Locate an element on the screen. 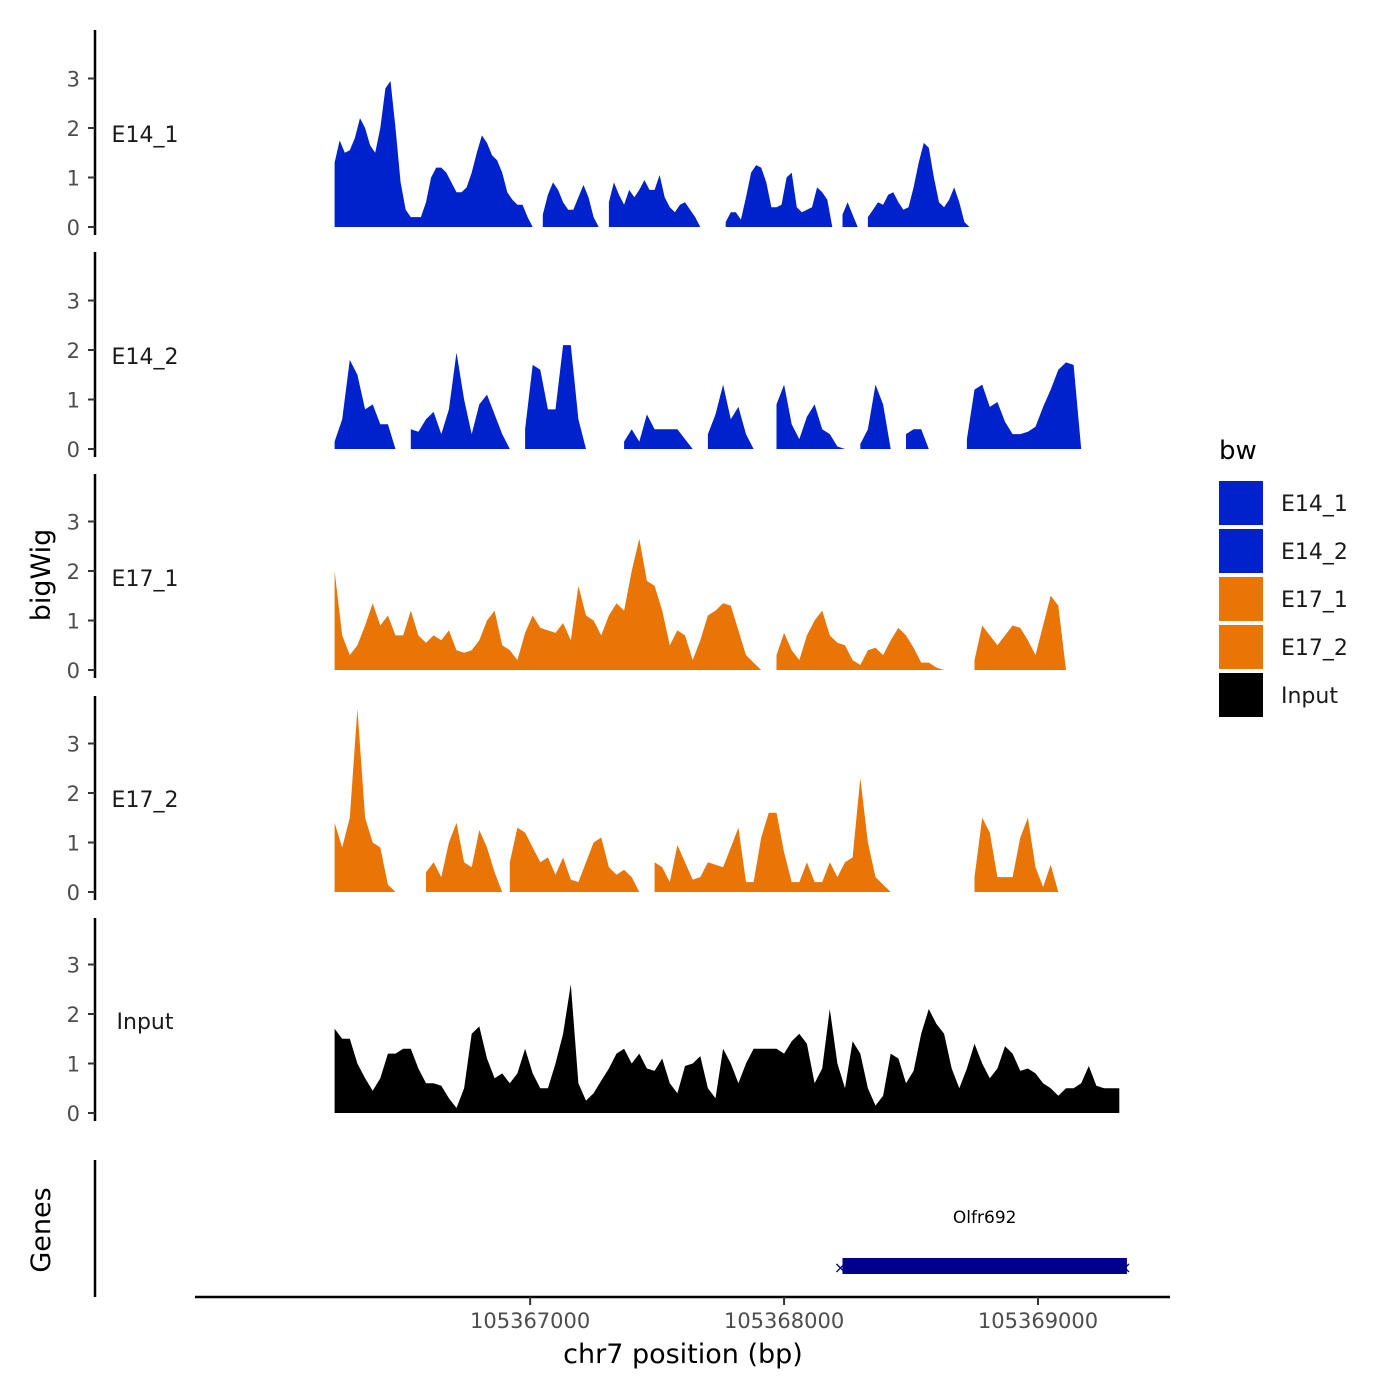  track-label-Input: Input is located at coordinates (145, 1022).